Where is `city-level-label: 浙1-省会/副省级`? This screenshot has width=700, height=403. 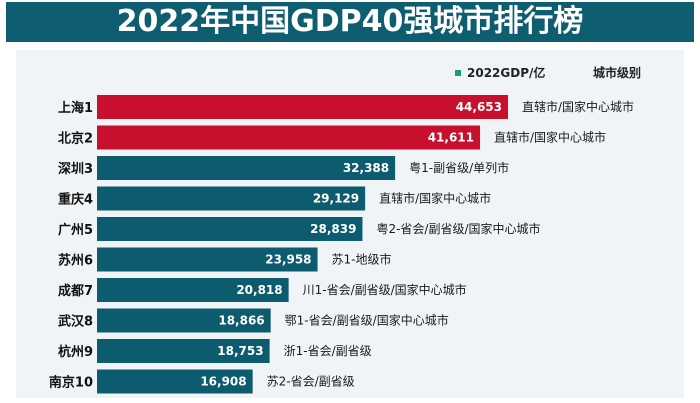
city-level-label: 浙1-省会/副省级 is located at coordinates (328, 351).